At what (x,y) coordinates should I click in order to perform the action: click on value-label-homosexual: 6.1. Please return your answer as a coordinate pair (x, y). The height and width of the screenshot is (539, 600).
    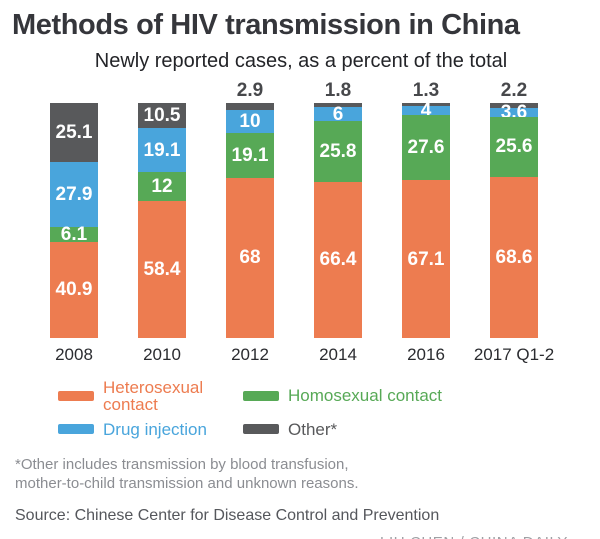
    Looking at the image, I should click on (74, 235).